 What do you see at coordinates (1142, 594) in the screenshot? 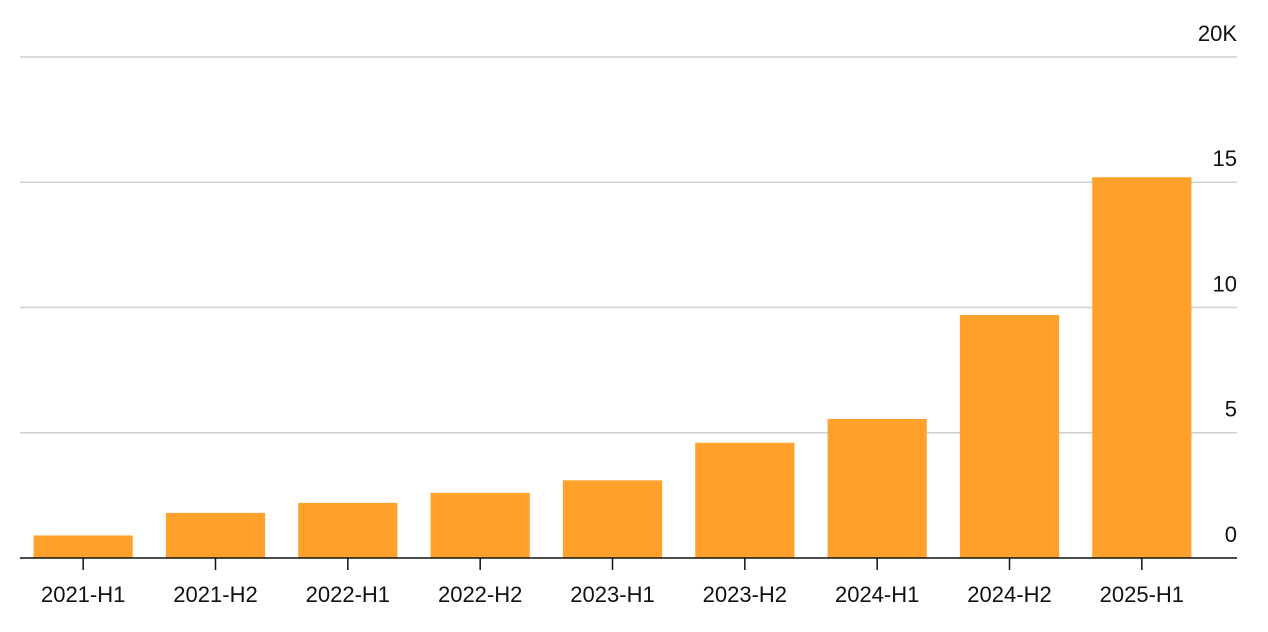
I see `x-tick-label: 2025-H1` at bounding box center [1142, 594].